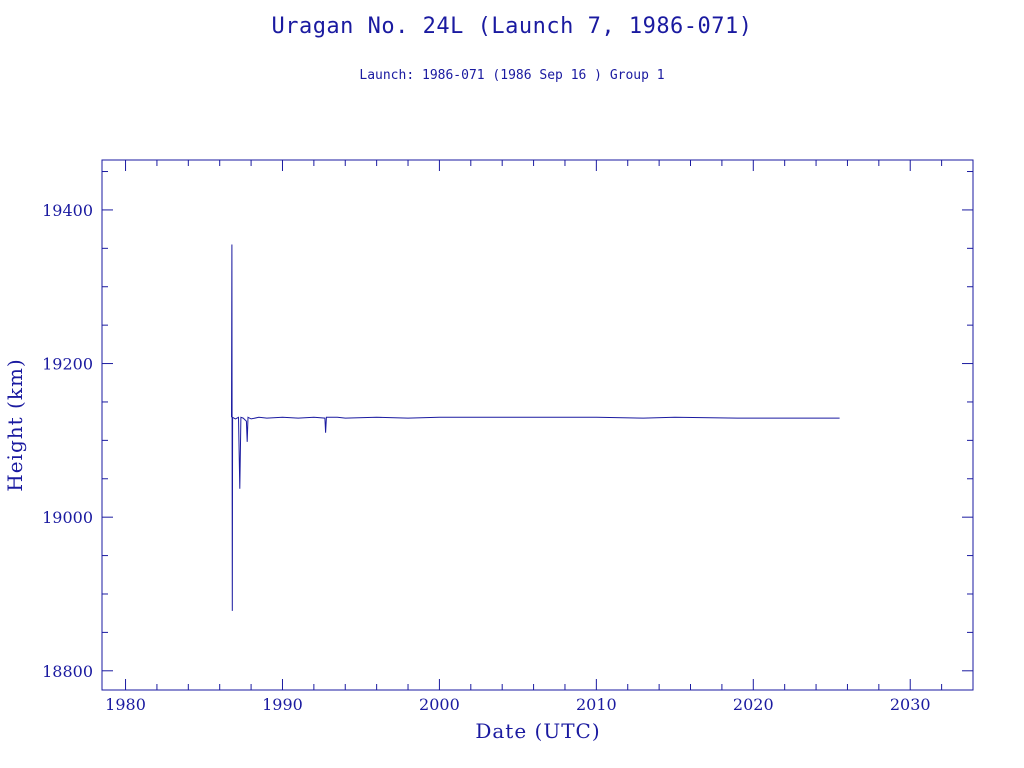 This screenshot has width=1024, height=768. I want to click on y-axis-title: Height (km), so click(15, 424).